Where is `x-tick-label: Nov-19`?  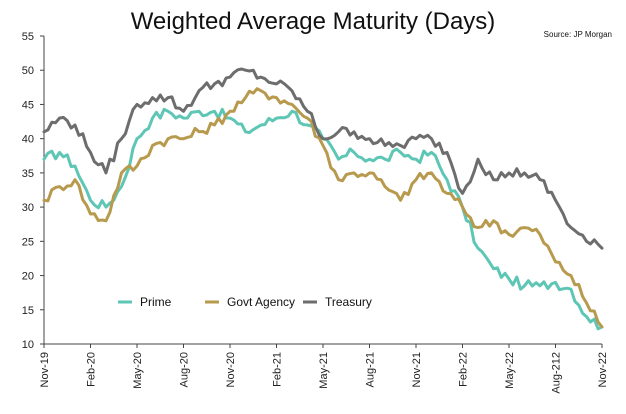 x-tick-label: Nov-19 is located at coordinates (45, 369).